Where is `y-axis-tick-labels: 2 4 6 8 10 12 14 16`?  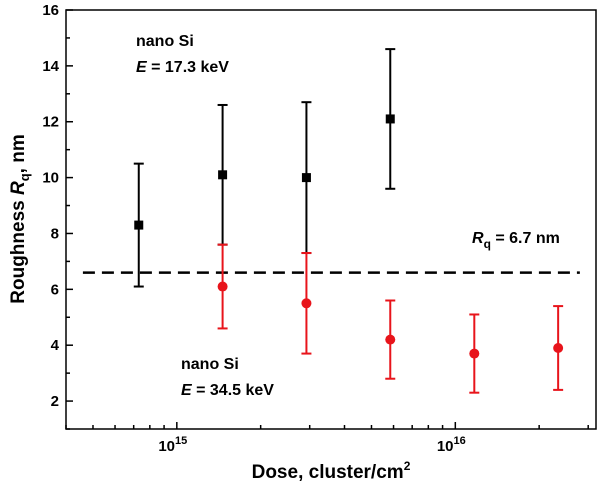
y-axis-tick-labels: 2 4 6 8 10 12 14 16 is located at coordinates (50, 206).